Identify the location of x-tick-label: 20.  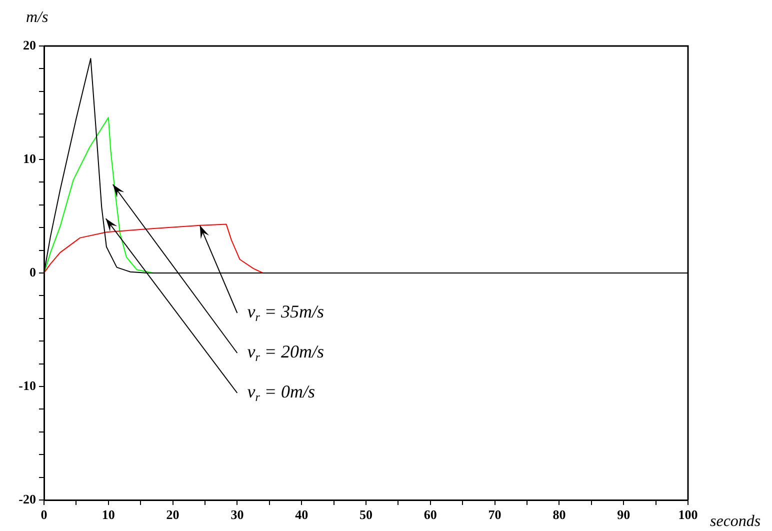
(173, 514).